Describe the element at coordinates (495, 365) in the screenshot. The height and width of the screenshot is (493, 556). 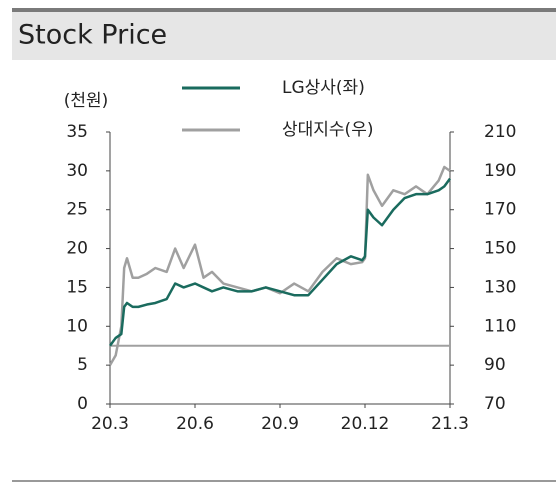
I see `y2-tick-label: 90` at that location.